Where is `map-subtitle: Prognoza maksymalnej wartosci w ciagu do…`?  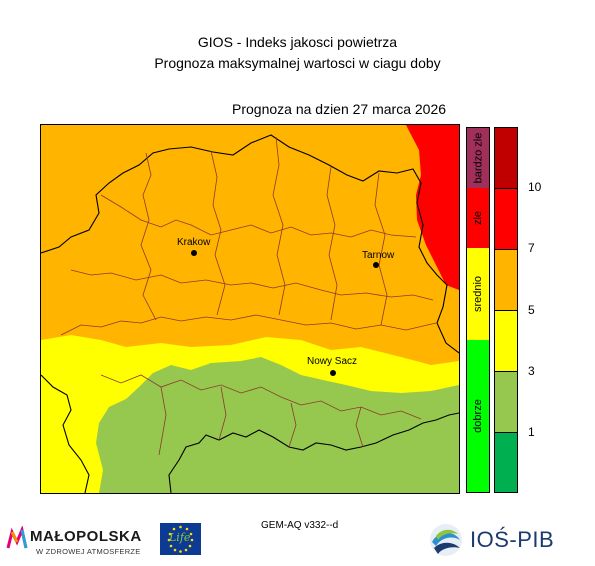
map-subtitle: Prognoza maksymalnej wartosci w ciagu do… is located at coordinates (297, 63).